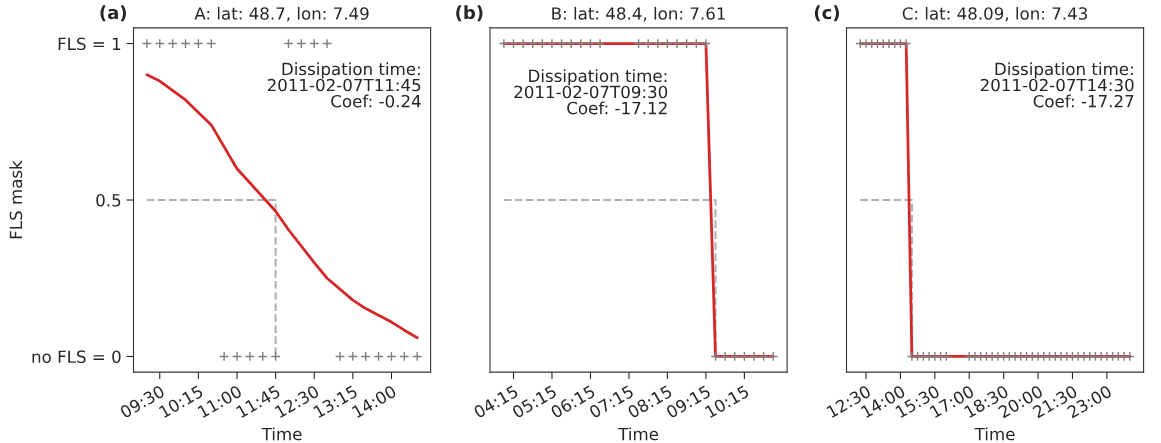 The height and width of the screenshot is (443, 1161). Describe the element at coordinates (281, 14) in the screenshot. I see `chart-title: A: lat: 48.7, lon: 7.49` at that location.